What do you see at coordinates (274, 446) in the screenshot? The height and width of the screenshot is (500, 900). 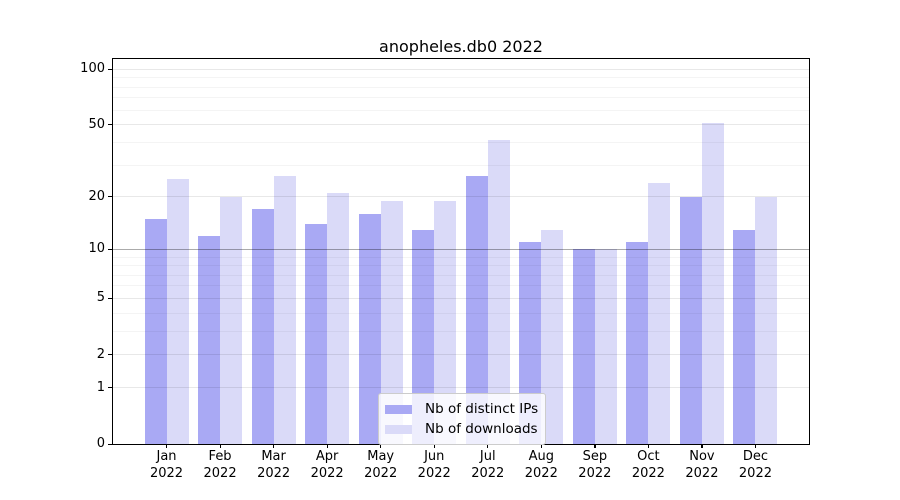 I see `x-tick-mar` at bounding box center [274, 446].